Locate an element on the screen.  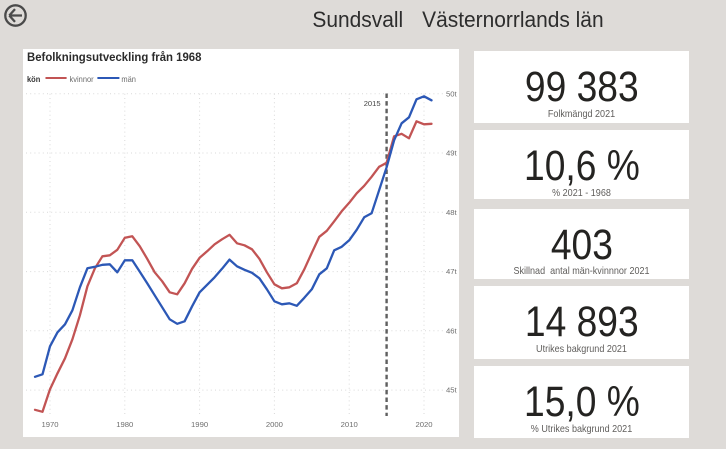
svg-text: 48t is located at coordinates (452, 212).